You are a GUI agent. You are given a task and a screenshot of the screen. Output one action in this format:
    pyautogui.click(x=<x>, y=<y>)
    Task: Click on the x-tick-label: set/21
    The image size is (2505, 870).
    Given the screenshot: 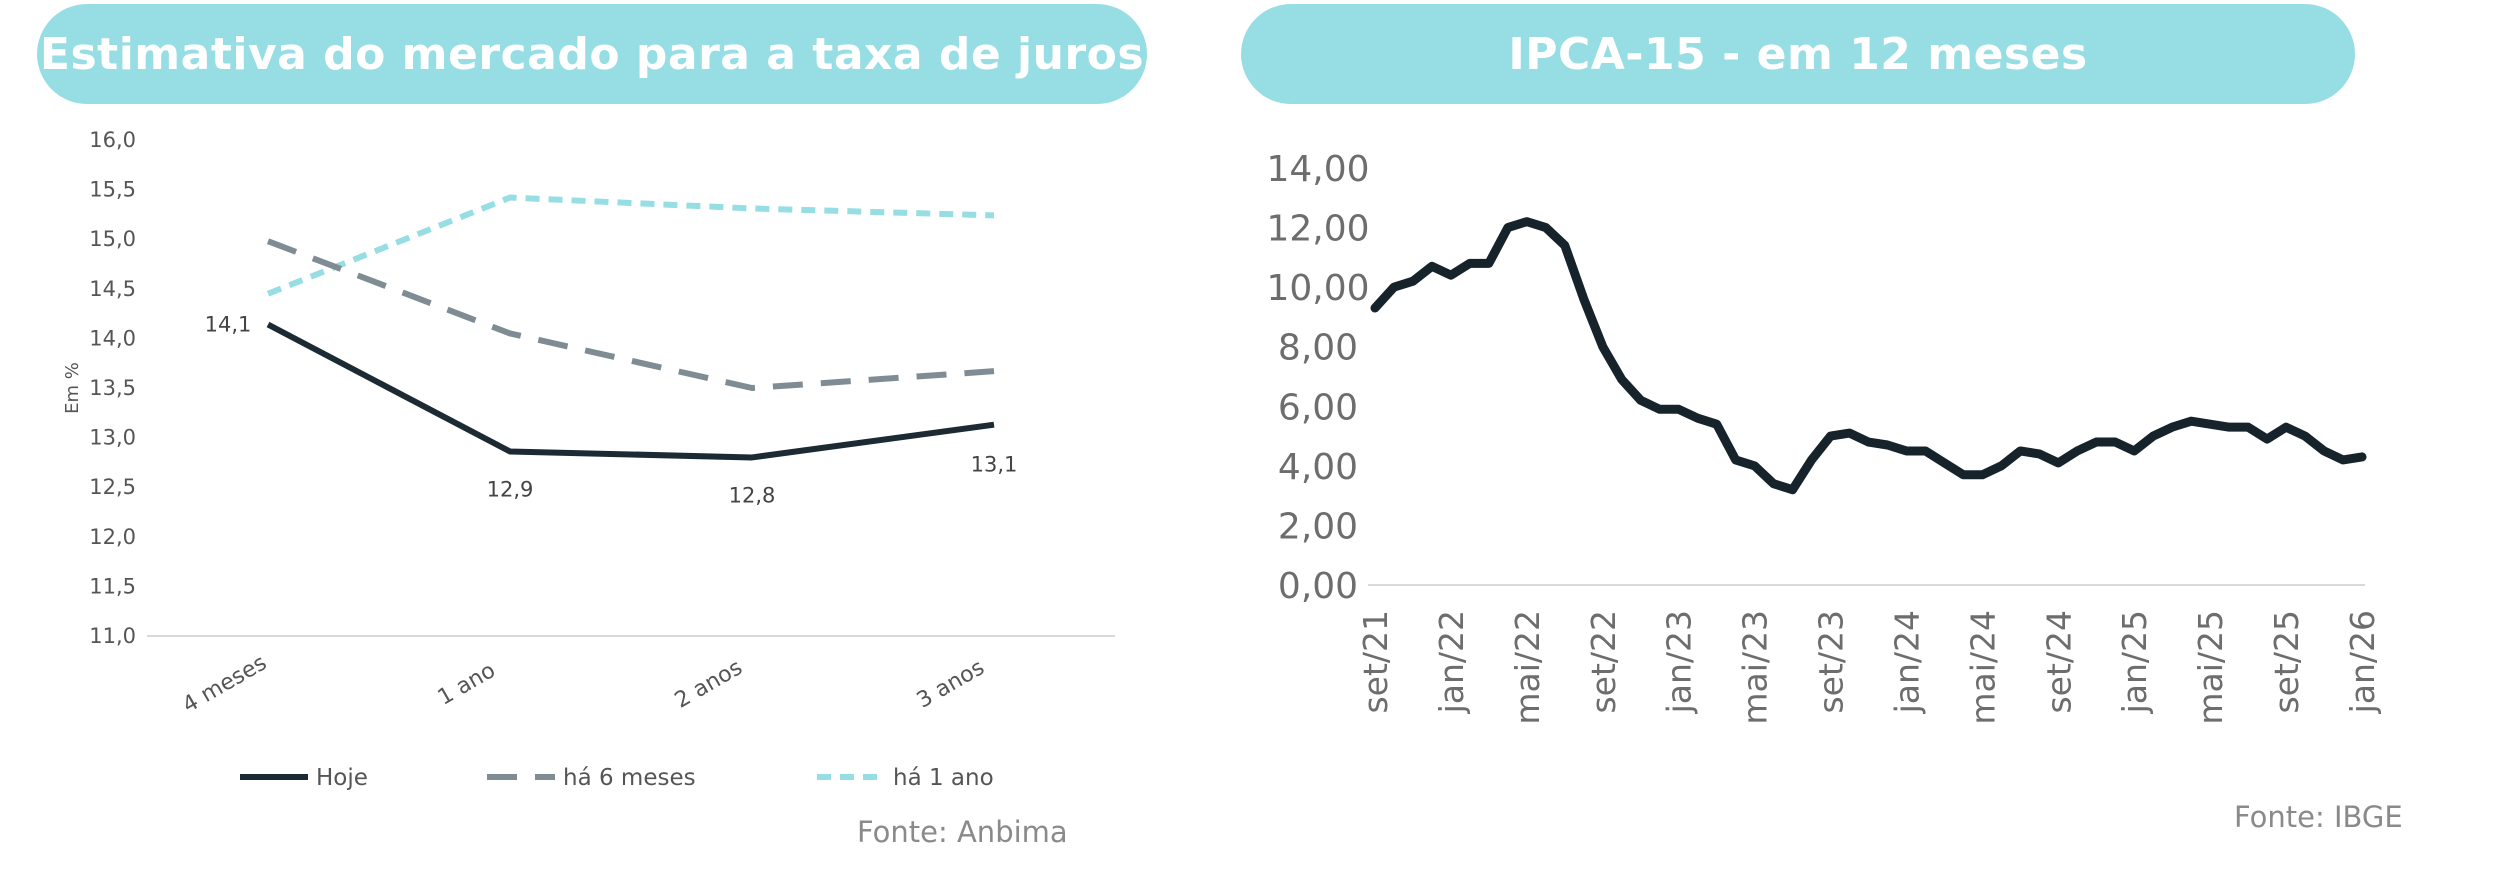 What is the action you would take?
    pyautogui.click(x=1375, y=662)
    